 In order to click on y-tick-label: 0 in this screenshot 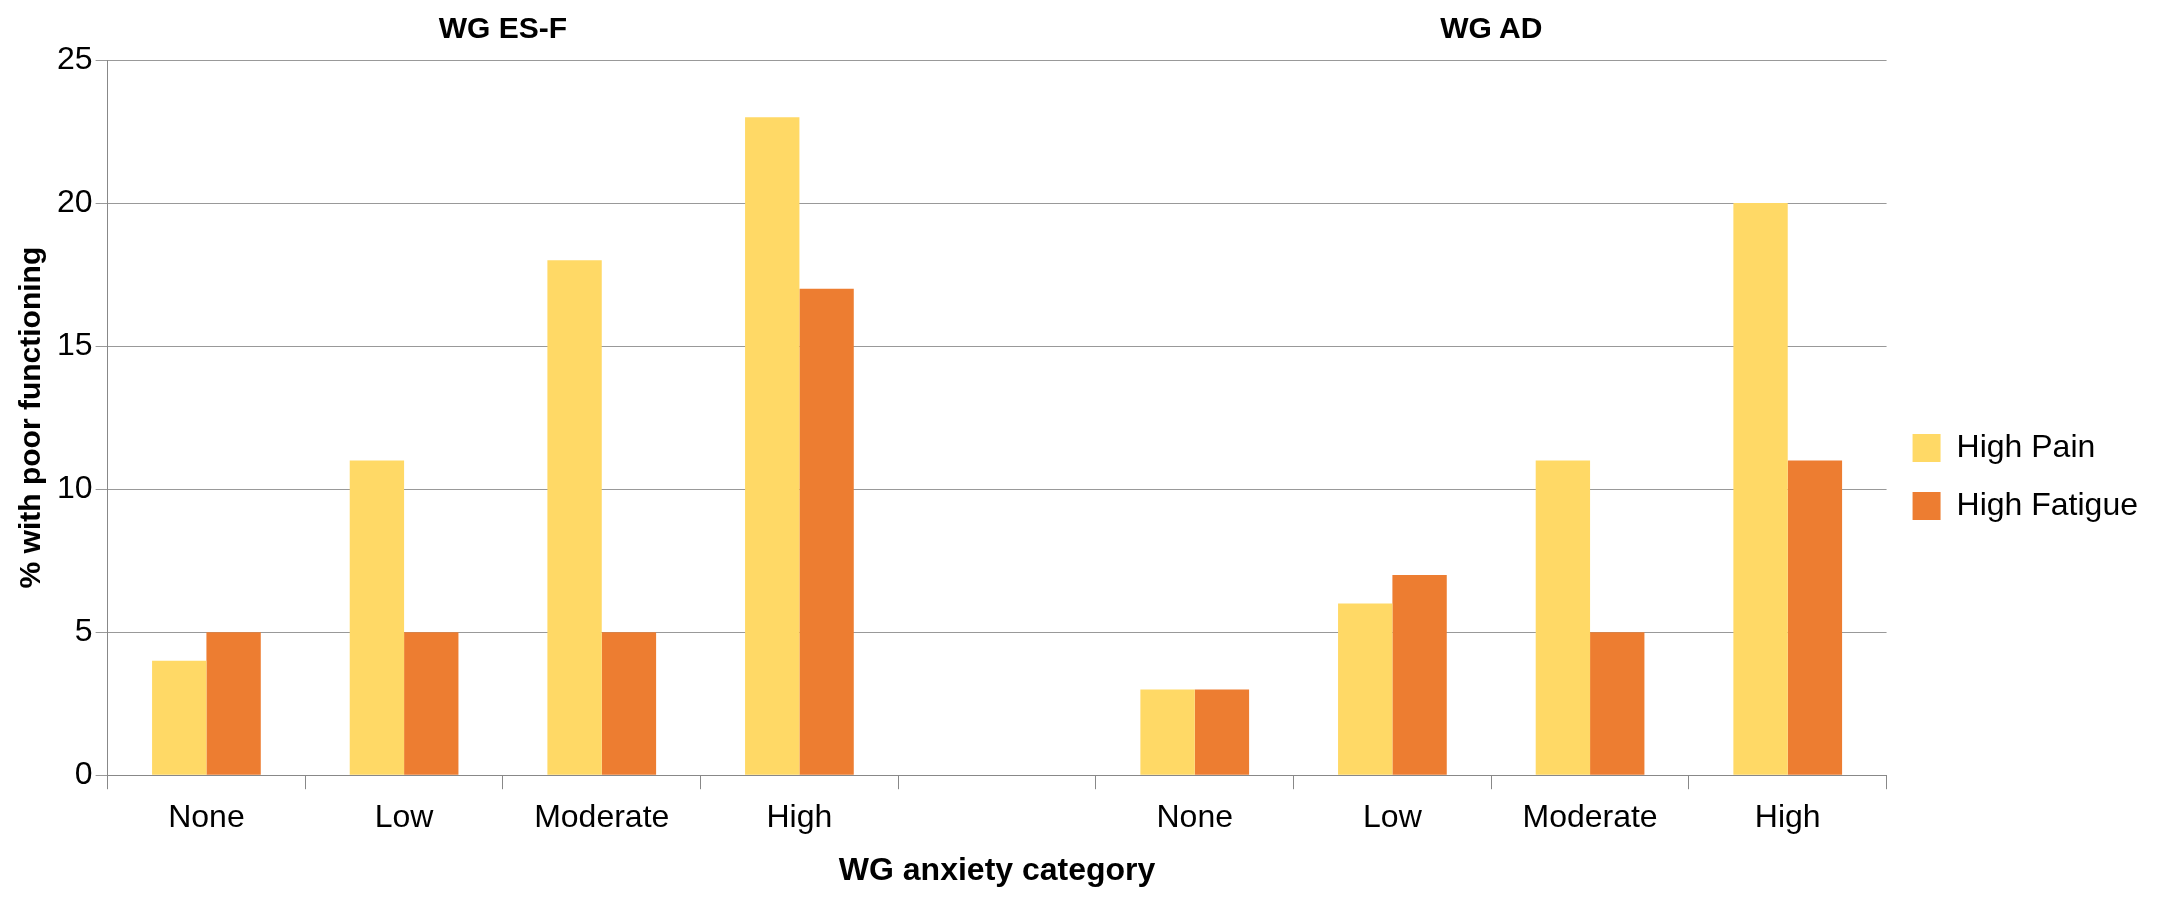, I will do `click(83, 773)`.